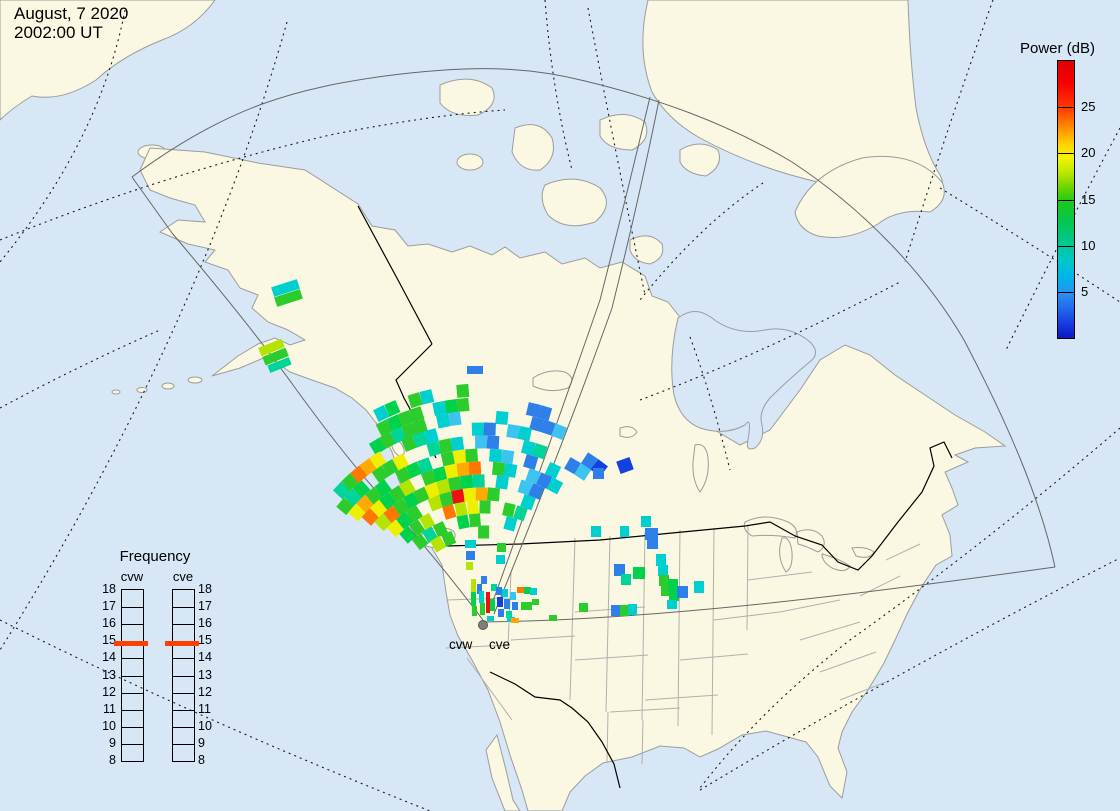  What do you see at coordinates (743, 380) in the screenshot?
I see `hudson-bay` at bounding box center [743, 380].